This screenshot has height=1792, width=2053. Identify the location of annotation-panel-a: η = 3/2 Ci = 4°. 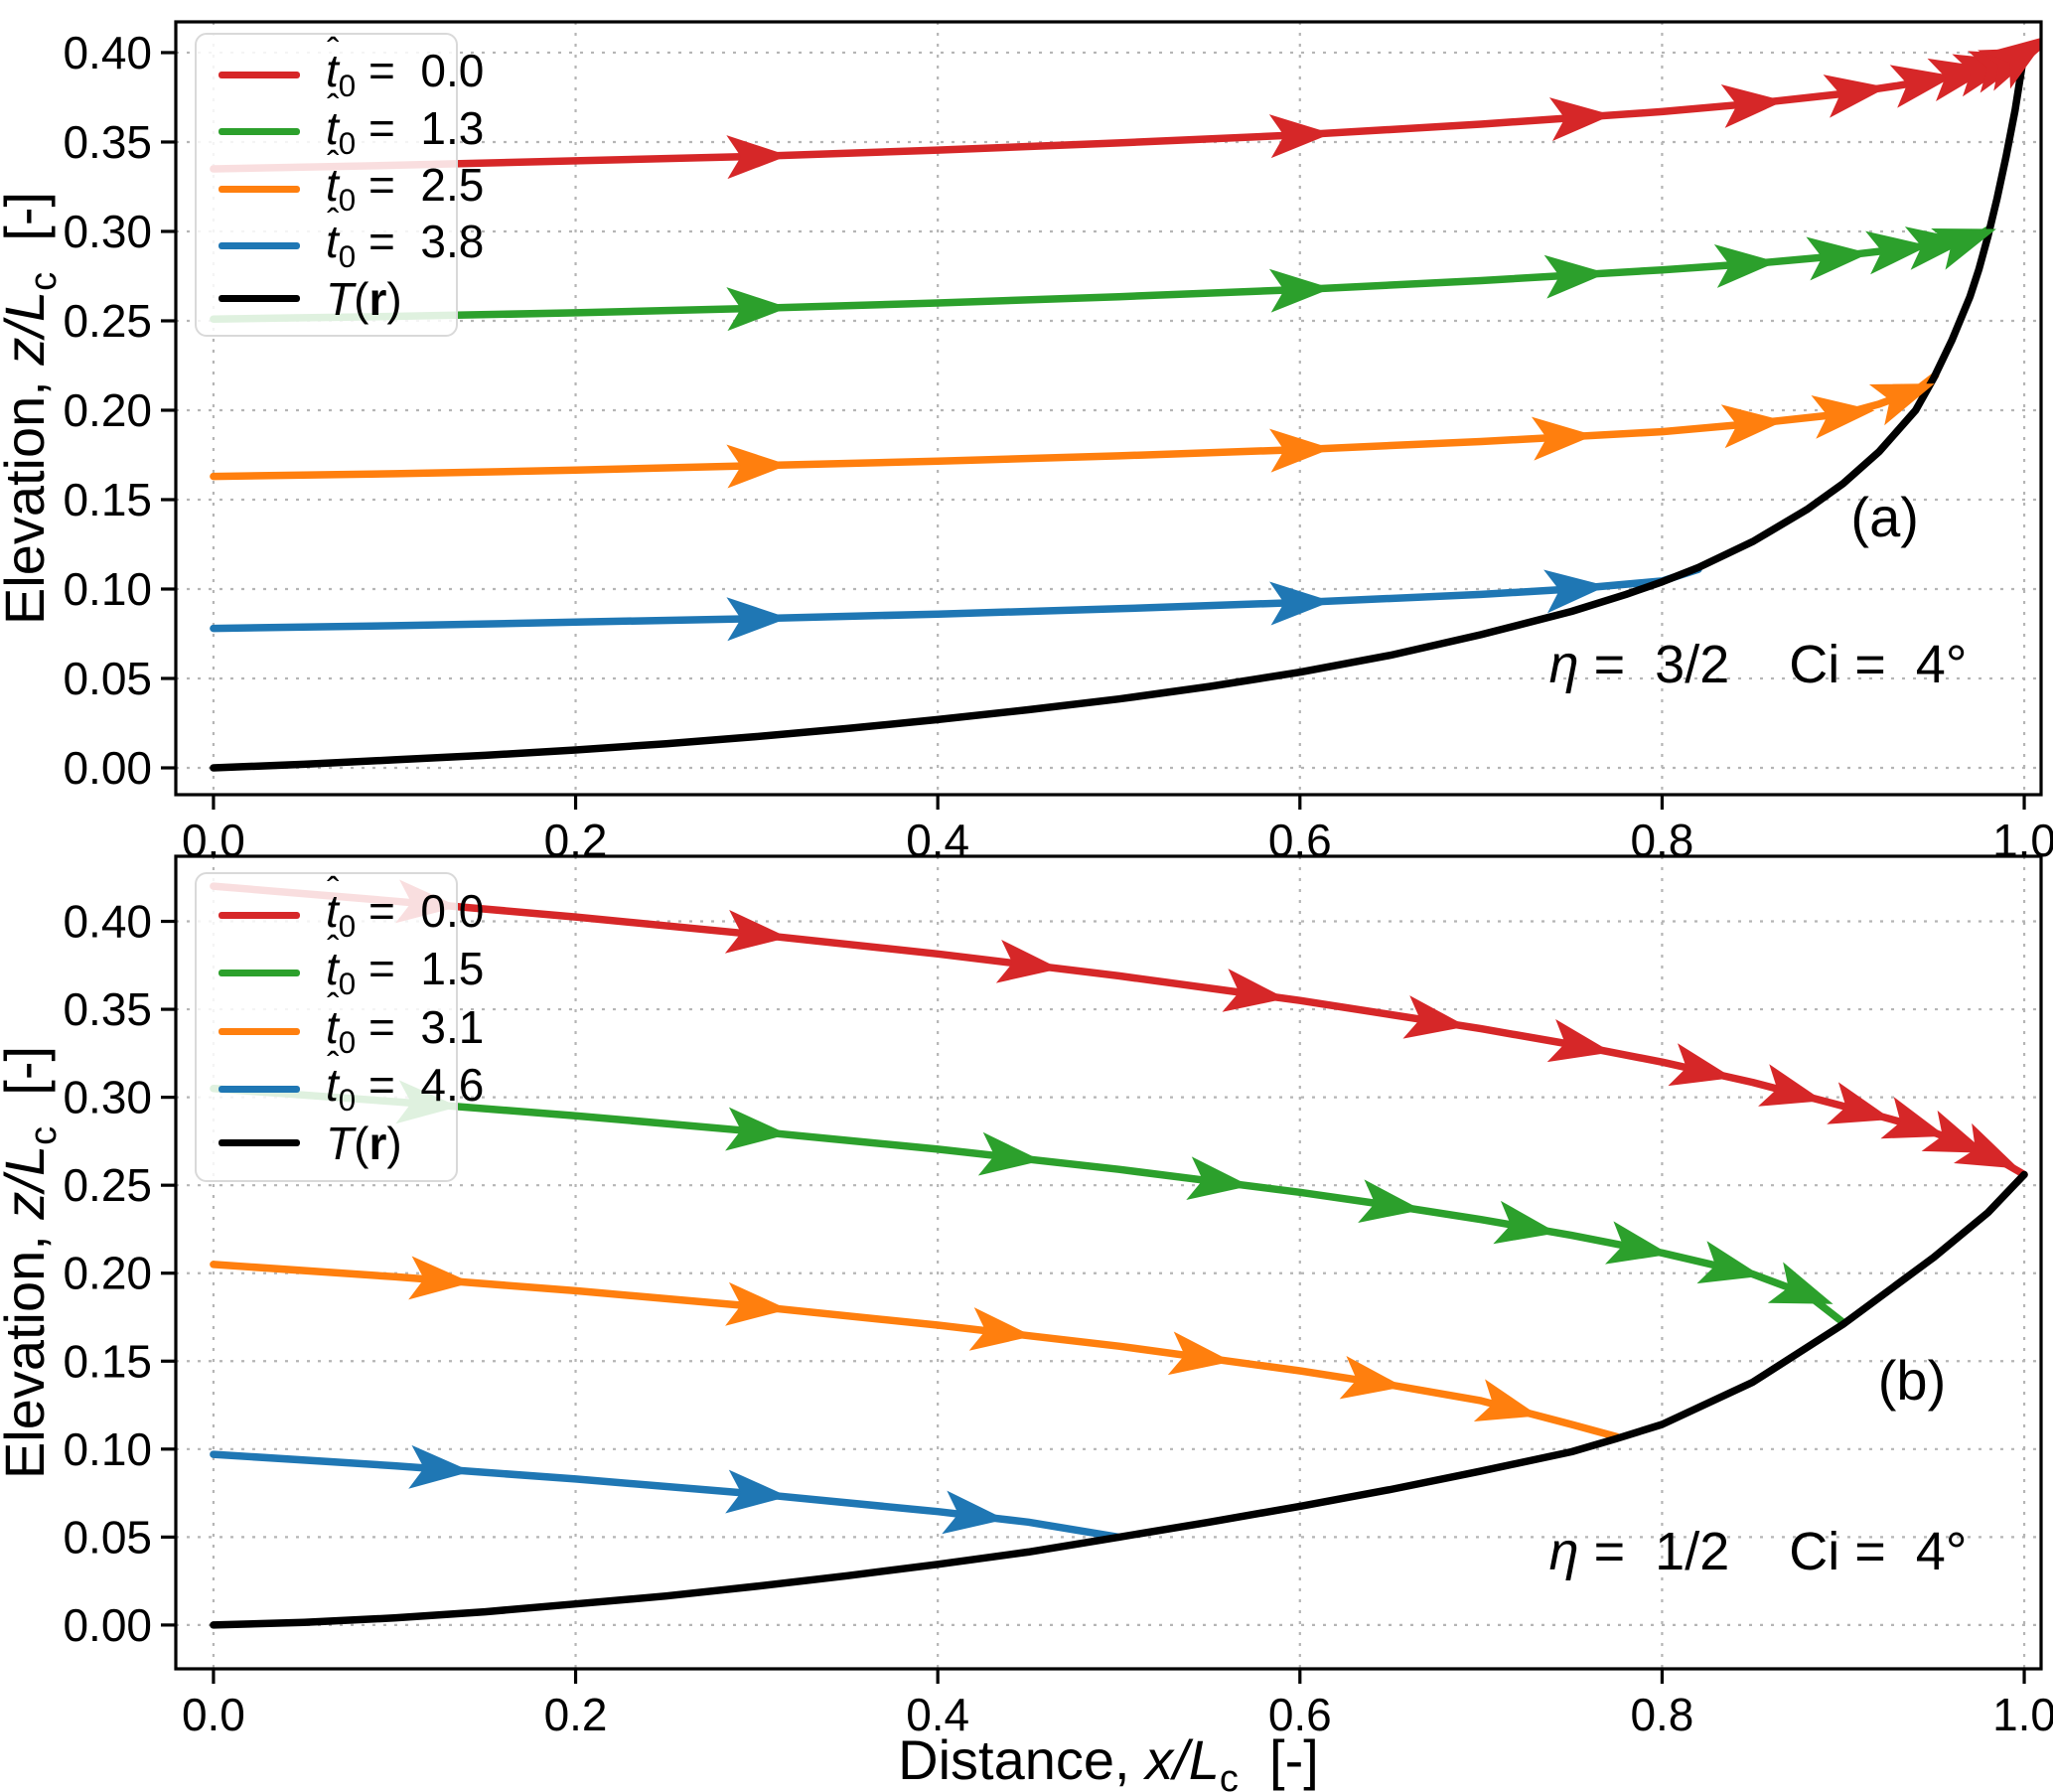
(1758, 664).